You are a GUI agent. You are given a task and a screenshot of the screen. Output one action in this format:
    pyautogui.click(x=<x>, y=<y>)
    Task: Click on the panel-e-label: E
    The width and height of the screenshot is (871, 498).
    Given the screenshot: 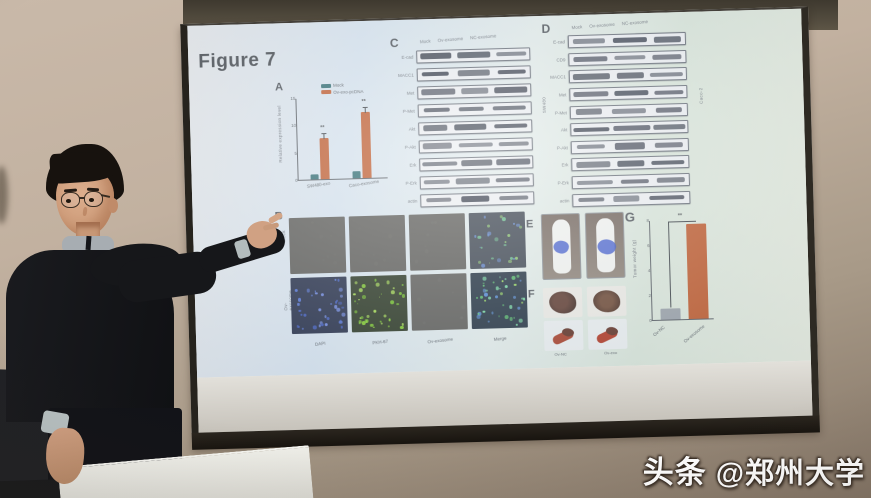 What is the action you would take?
    pyautogui.click(x=529, y=224)
    